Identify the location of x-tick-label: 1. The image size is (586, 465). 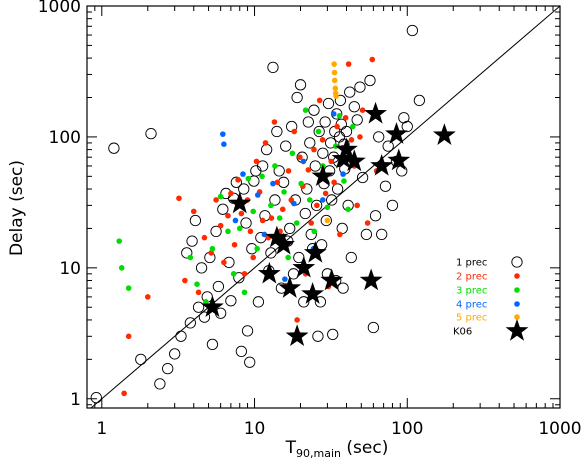
(101, 429).